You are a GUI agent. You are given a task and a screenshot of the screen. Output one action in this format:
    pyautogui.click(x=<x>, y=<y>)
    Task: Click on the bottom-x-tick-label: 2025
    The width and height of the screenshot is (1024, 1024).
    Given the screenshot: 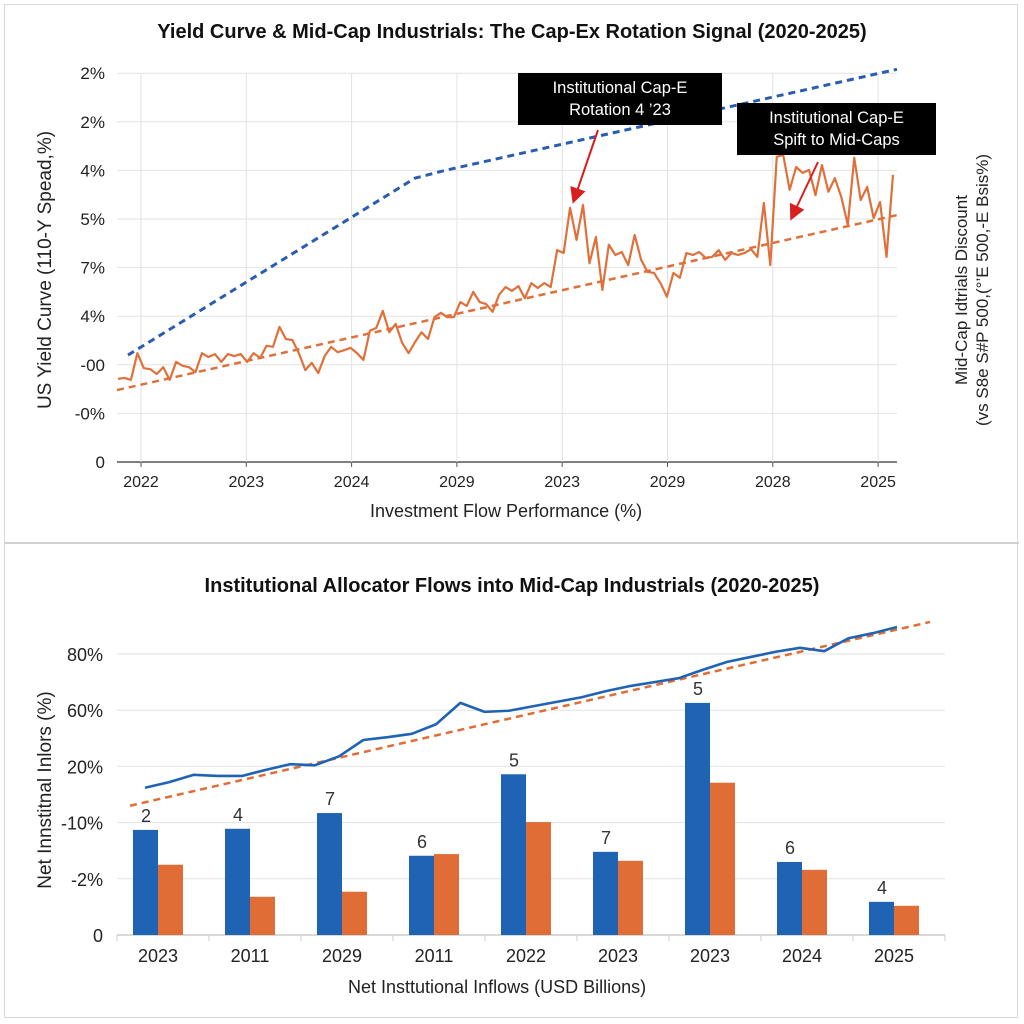 What is the action you would take?
    pyautogui.click(x=894, y=956)
    